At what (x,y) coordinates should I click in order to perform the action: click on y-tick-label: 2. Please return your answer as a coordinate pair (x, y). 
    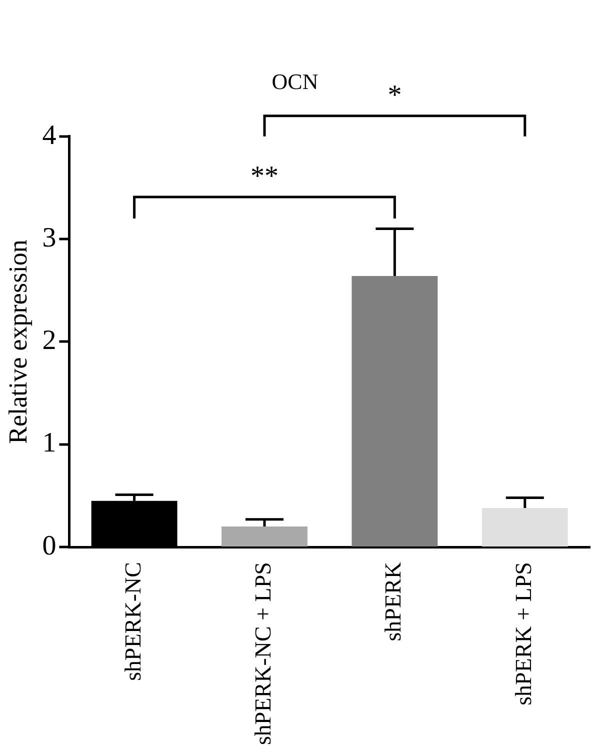
    Looking at the image, I should click on (49, 340).